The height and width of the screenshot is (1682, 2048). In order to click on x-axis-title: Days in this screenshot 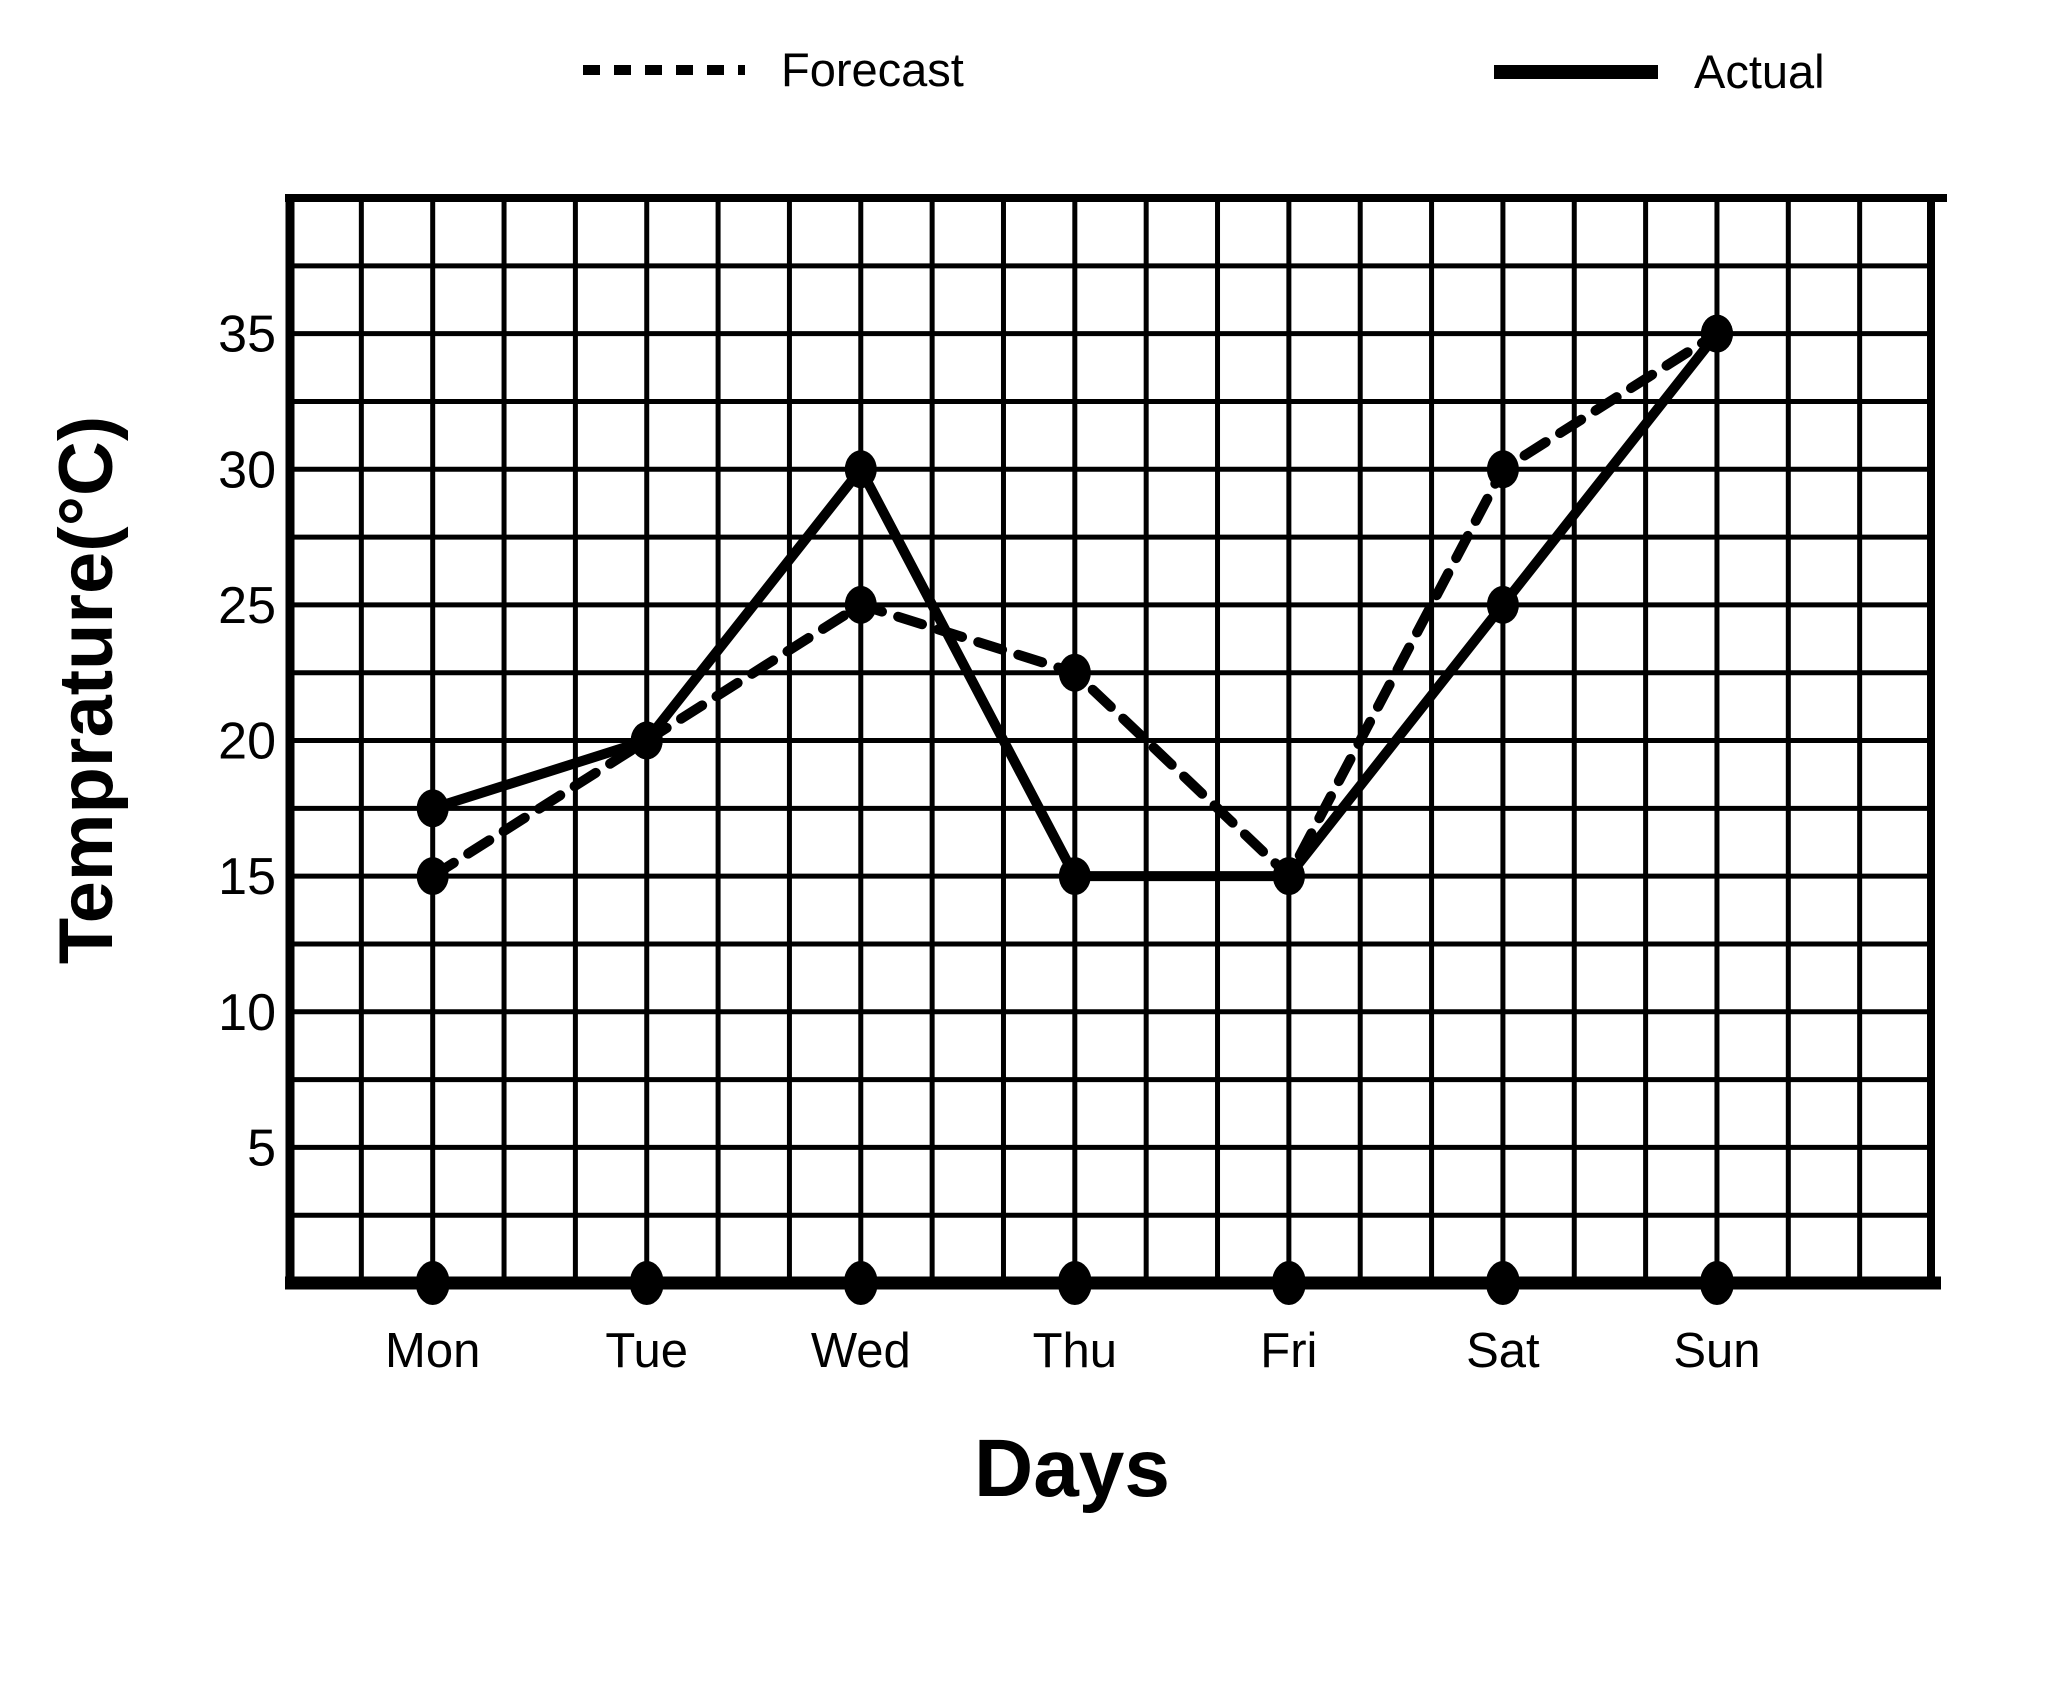, I will do `click(1072, 1468)`.